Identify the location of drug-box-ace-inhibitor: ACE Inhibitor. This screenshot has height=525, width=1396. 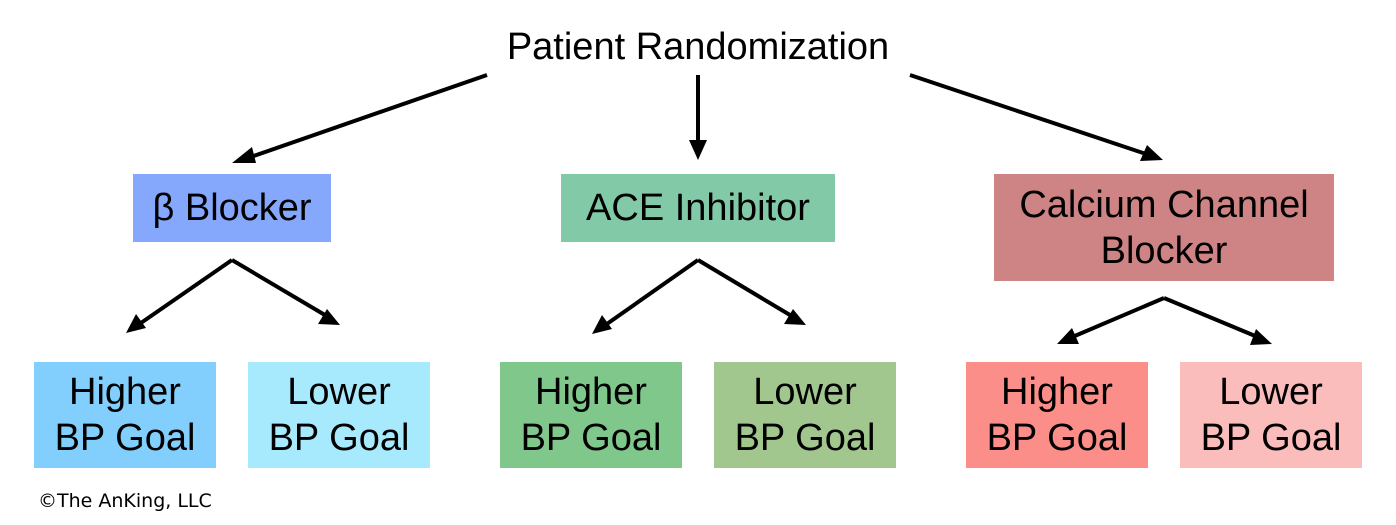
(698, 208).